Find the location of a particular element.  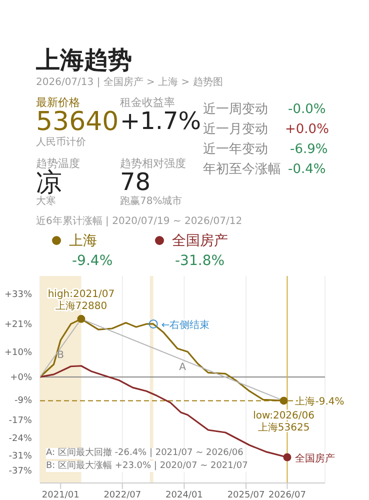

x-tick-label: 2022/07 is located at coordinates (123, 495).